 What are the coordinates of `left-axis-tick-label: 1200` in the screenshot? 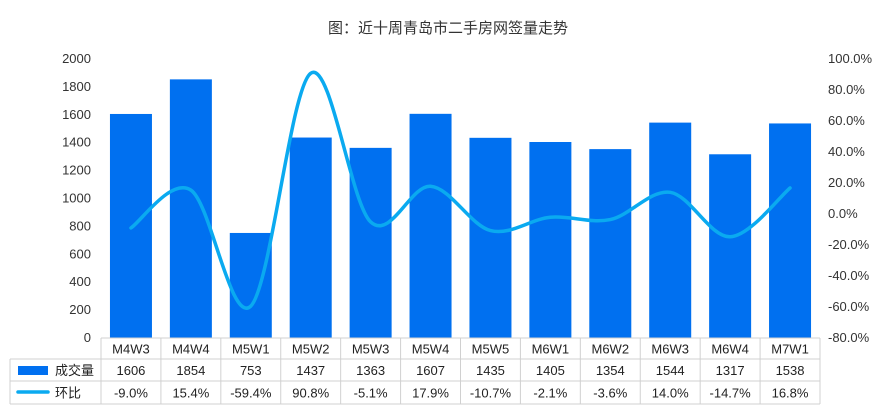 It's located at (76, 170).